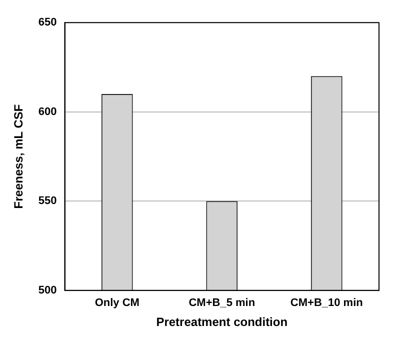 The image size is (397, 338). What do you see at coordinates (47, 290) in the screenshot?
I see `y-tick-label: 500` at bounding box center [47, 290].